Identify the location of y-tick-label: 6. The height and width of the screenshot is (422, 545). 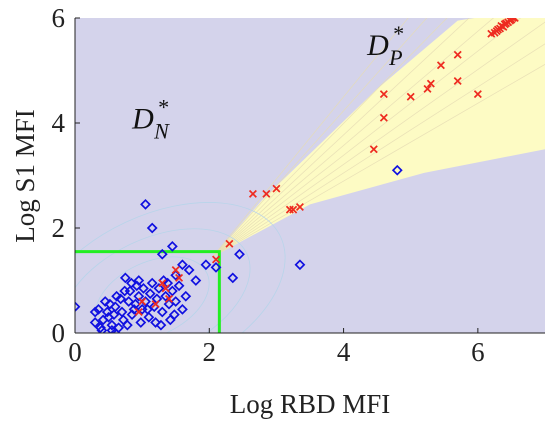
(59, 18).